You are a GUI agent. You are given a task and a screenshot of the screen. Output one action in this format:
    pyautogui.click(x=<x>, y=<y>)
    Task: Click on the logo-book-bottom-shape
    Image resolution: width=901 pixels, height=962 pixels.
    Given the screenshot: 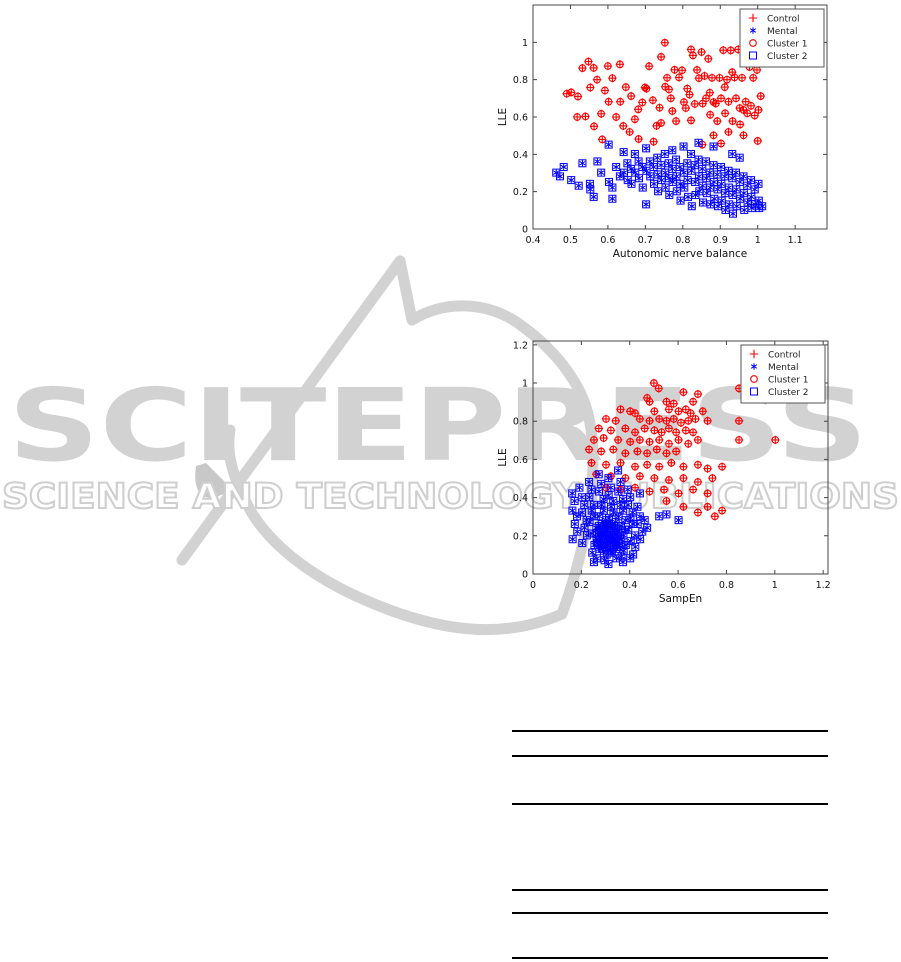 What is the action you would take?
    pyautogui.click(x=395, y=530)
    